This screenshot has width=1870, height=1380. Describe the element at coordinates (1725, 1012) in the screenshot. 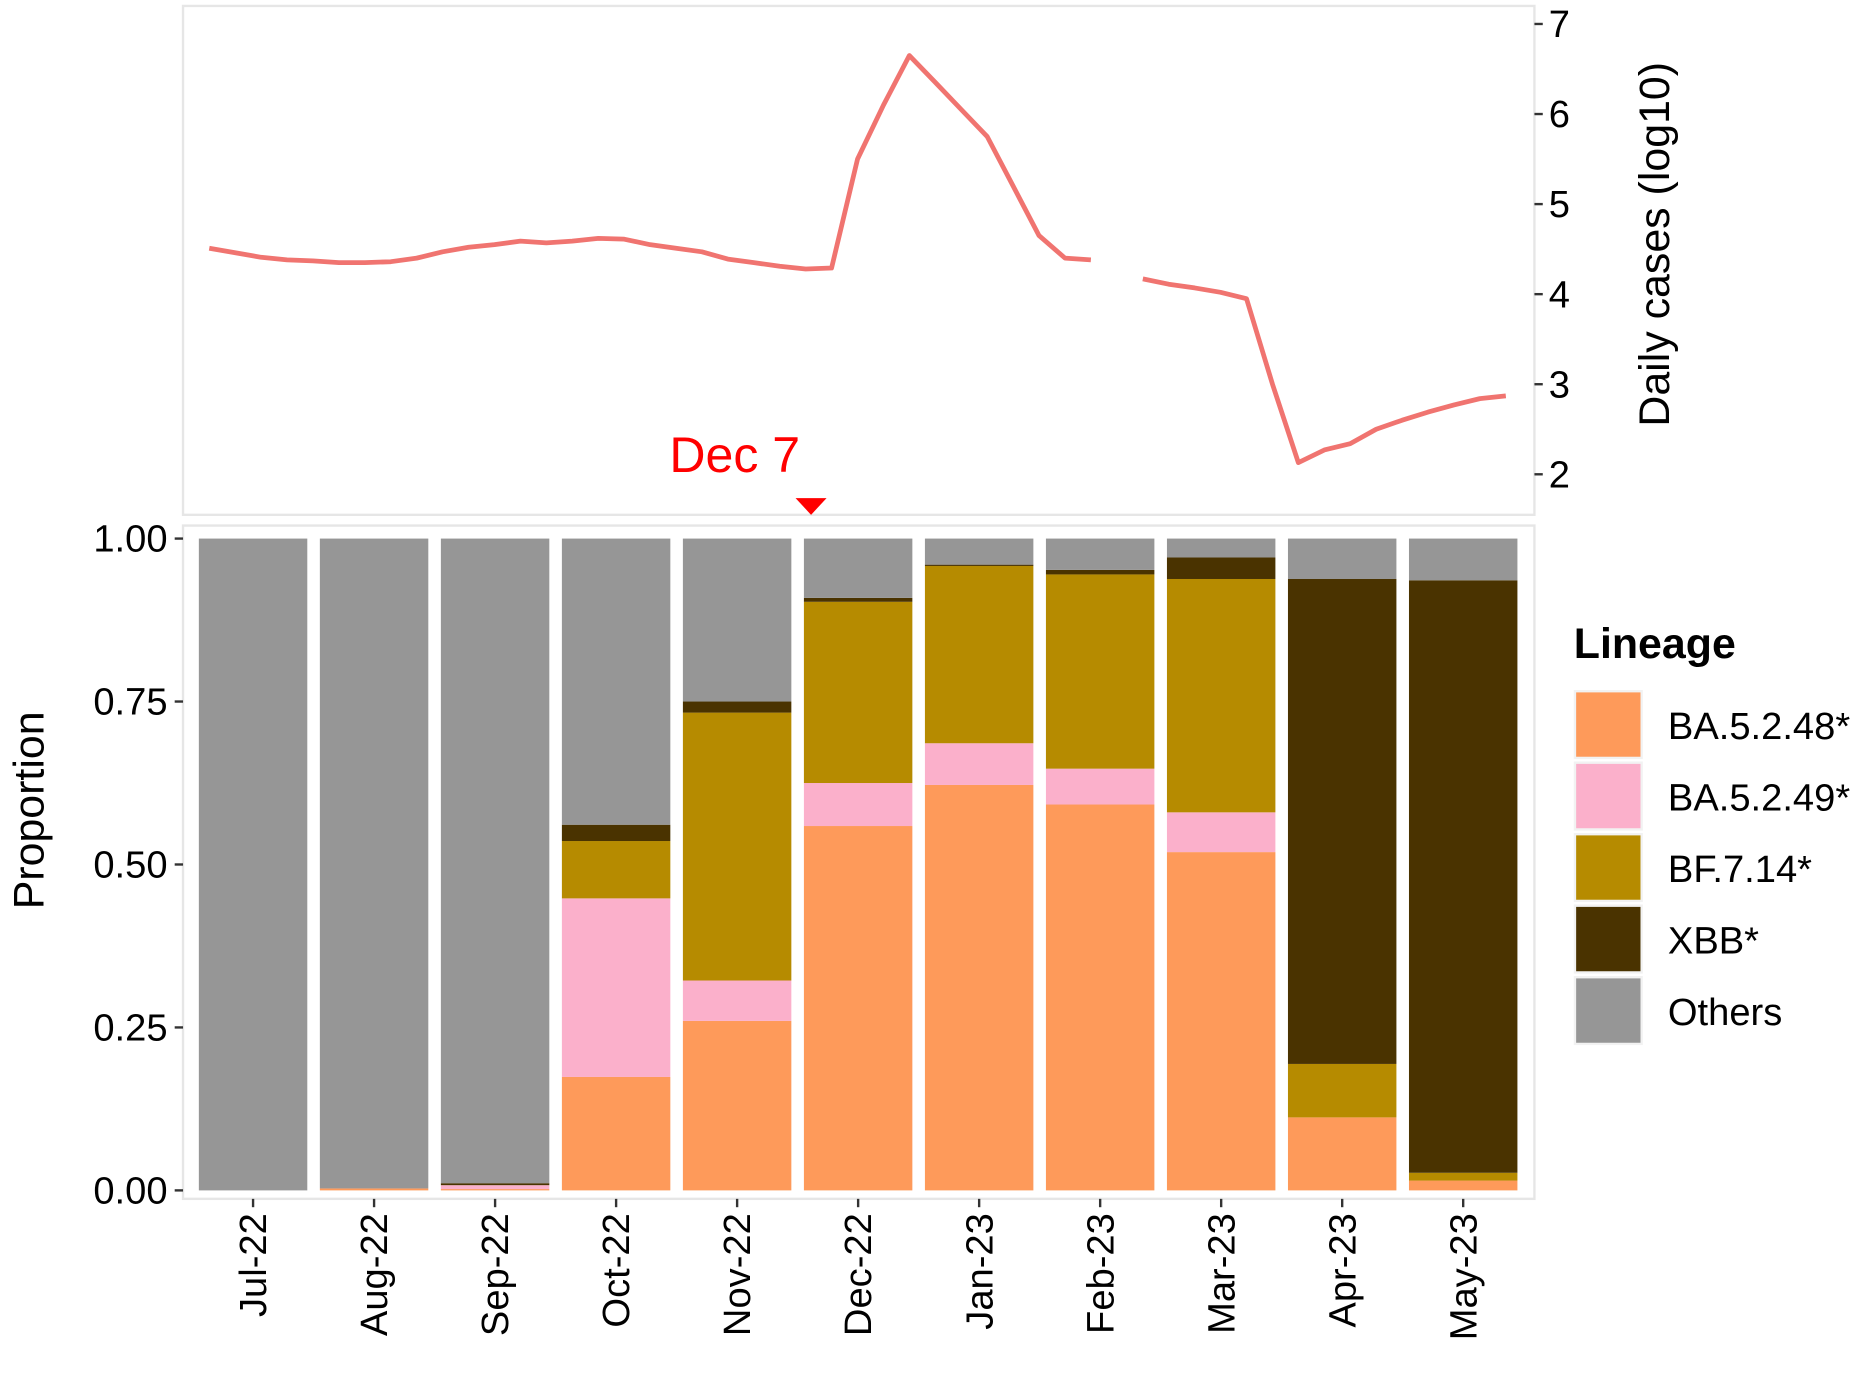

I see `legend-label: Others` at that location.